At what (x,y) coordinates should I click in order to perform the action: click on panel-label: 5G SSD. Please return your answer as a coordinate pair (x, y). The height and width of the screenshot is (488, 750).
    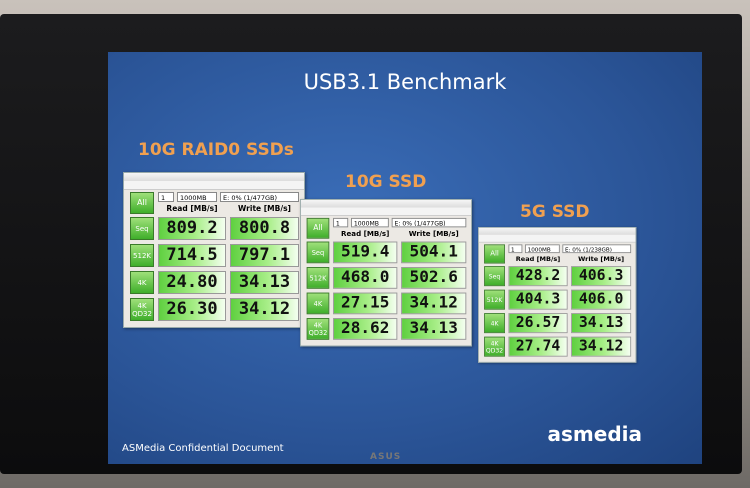
    Looking at the image, I should click on (555, 212).